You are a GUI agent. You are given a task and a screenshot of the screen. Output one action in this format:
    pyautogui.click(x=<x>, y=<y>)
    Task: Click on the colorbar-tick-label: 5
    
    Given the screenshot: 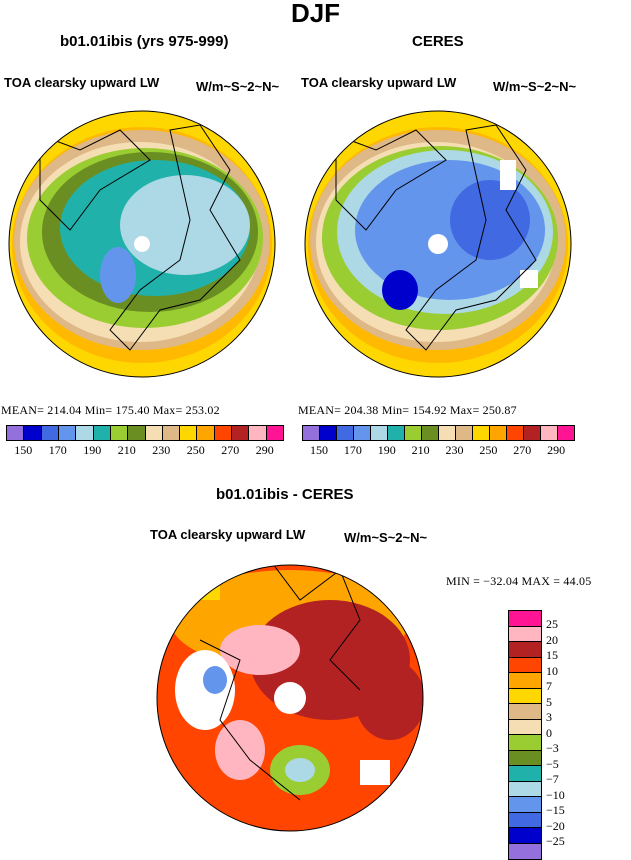 What is the action you would take?
    pyautogui.click(x=549, y=701)
    